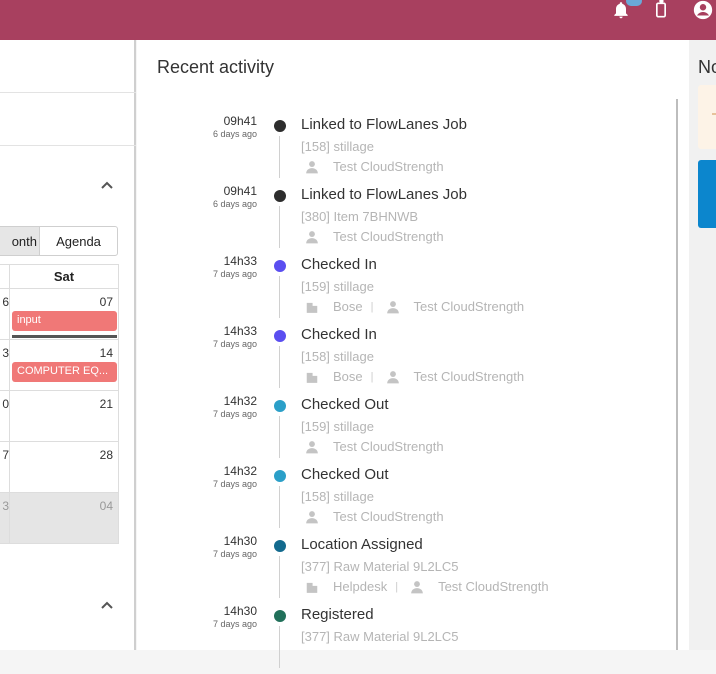  Describe the element at coordinates (64, 336) in the screenshot. I see `event-overflow-bar` at that location.